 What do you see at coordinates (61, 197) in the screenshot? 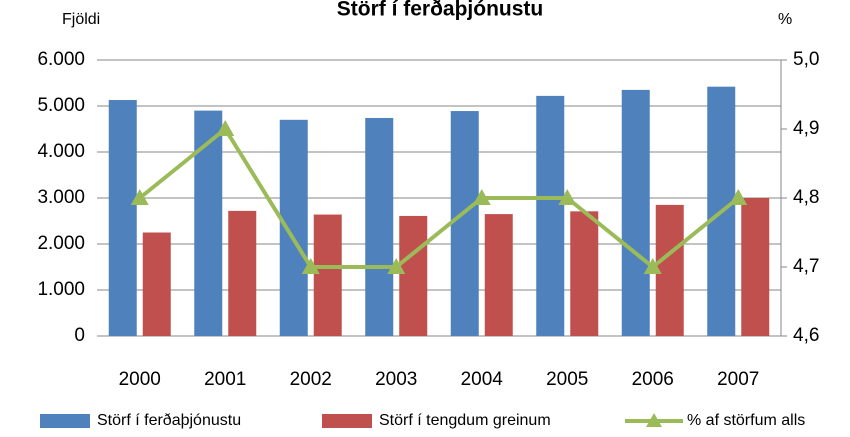
I see `y-tick-label: 3.000` at bounding box center [61, 197].